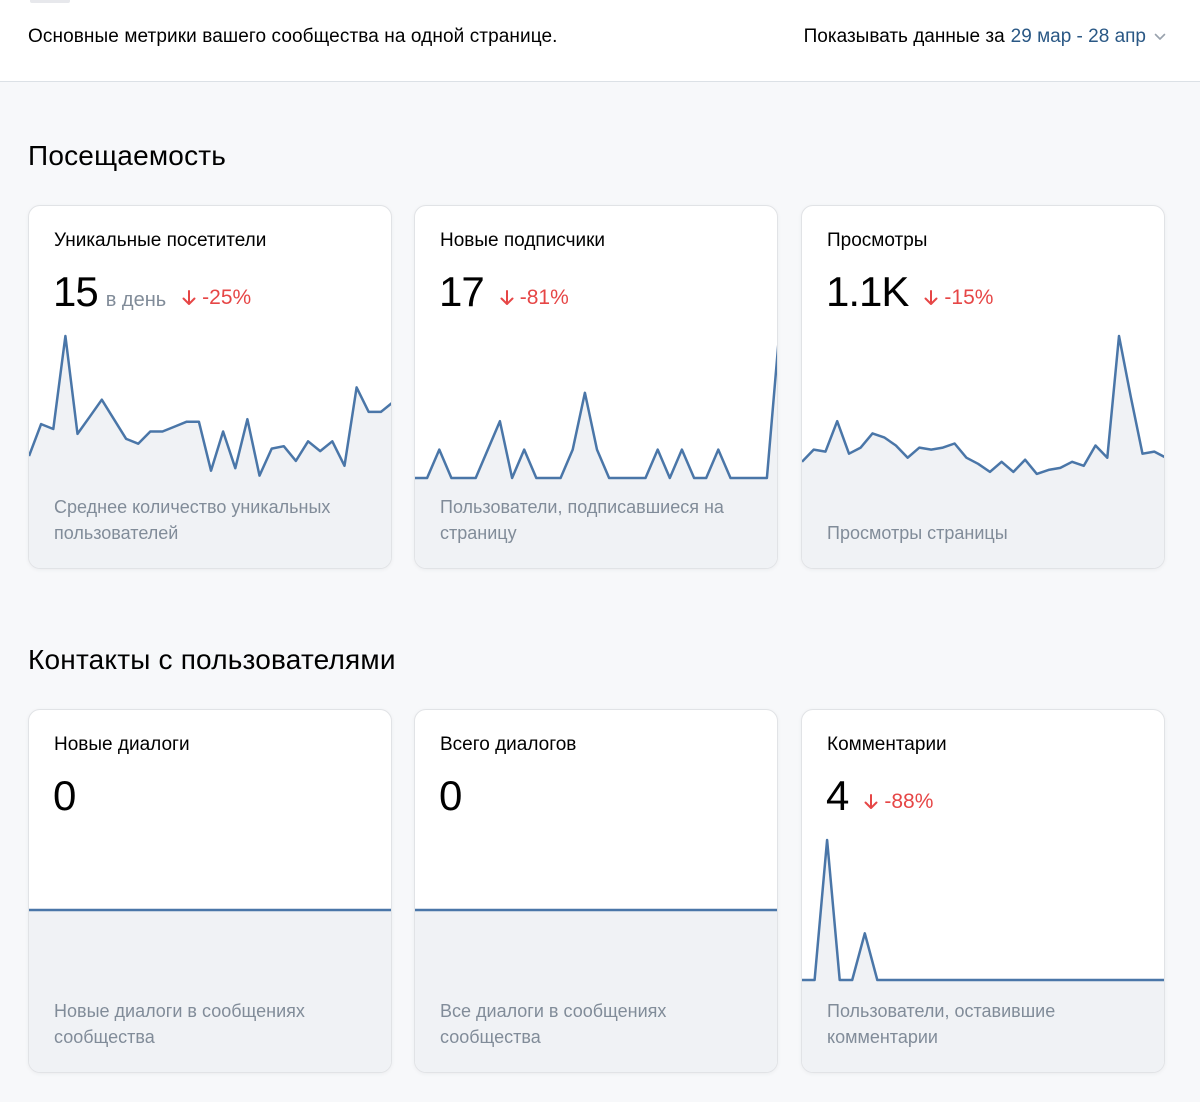  I want to click on metric-row: 1.1K -15%, so click(909, 292).